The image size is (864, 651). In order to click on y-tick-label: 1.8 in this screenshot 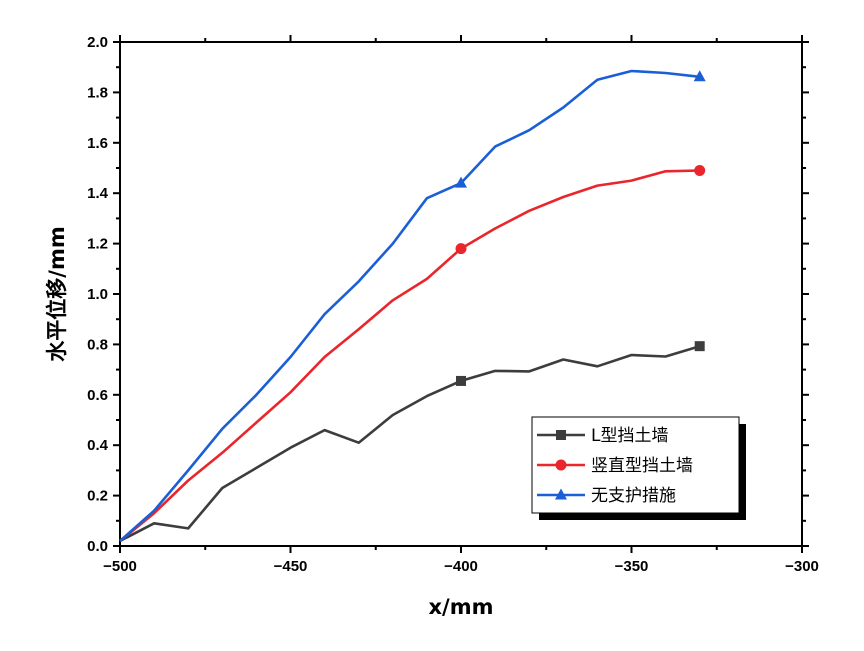, I will do `click(97, 92)`.